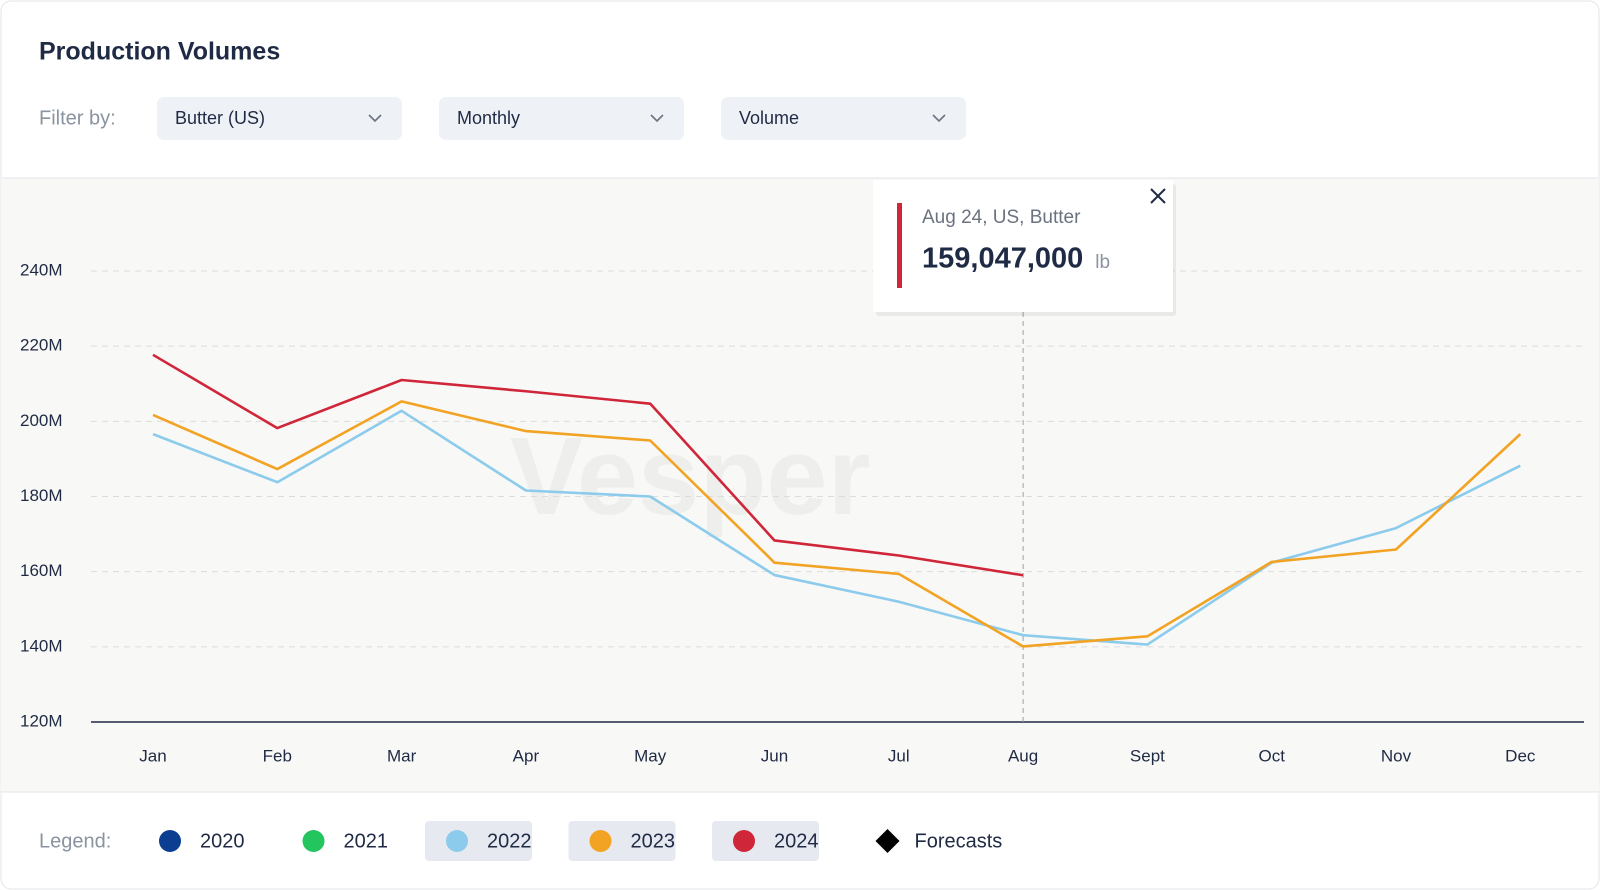  Describe the element at coordinates (1001, 217) in the screenshot. I see `tooltip-title: Aug 24, US, Butter` at that location.